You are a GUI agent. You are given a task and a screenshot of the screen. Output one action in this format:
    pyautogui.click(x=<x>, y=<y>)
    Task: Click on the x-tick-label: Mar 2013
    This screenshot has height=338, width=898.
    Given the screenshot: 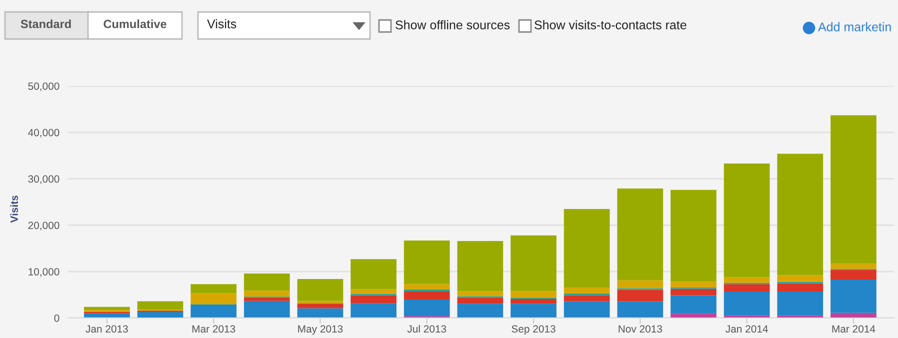 What is the action you would take?
    pyautogui.click(x=214, y=329)
    